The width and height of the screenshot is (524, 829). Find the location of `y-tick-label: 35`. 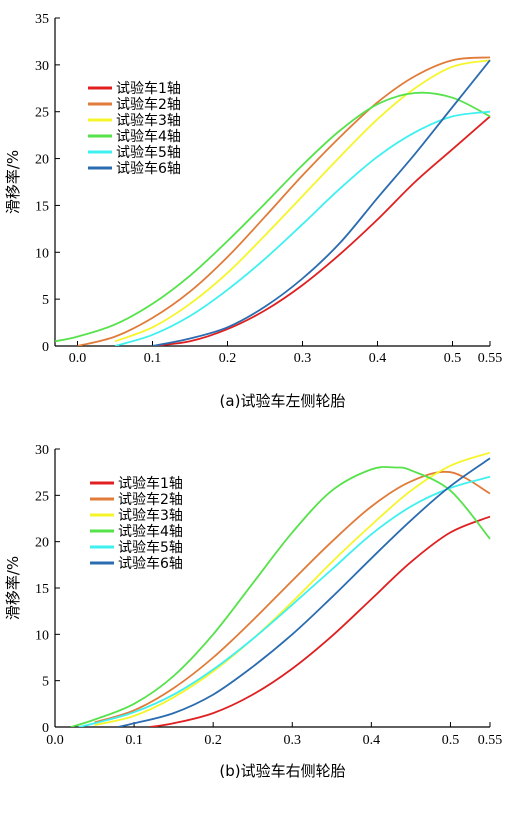

y-tick-label: 35 is located at coordinates (42, 19).